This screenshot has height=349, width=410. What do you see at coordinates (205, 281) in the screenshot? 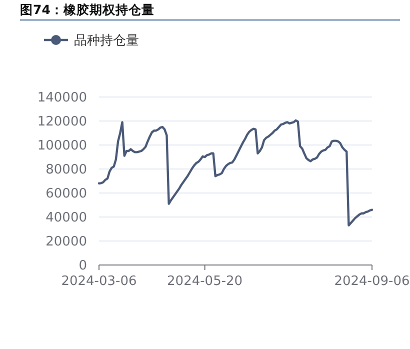
I see `x-tick-label: 2024-05-20` at bounding box center [205, 281].